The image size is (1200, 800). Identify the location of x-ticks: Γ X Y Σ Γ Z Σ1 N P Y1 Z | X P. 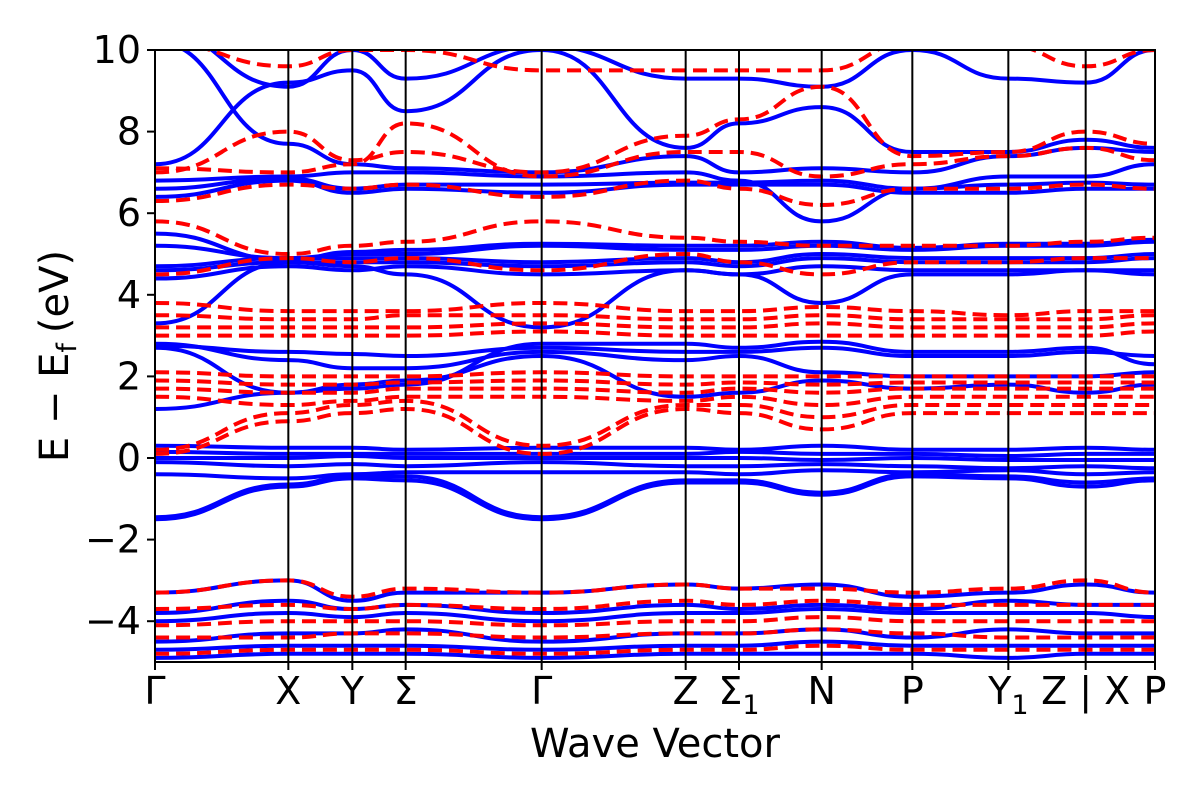
(655, 691).